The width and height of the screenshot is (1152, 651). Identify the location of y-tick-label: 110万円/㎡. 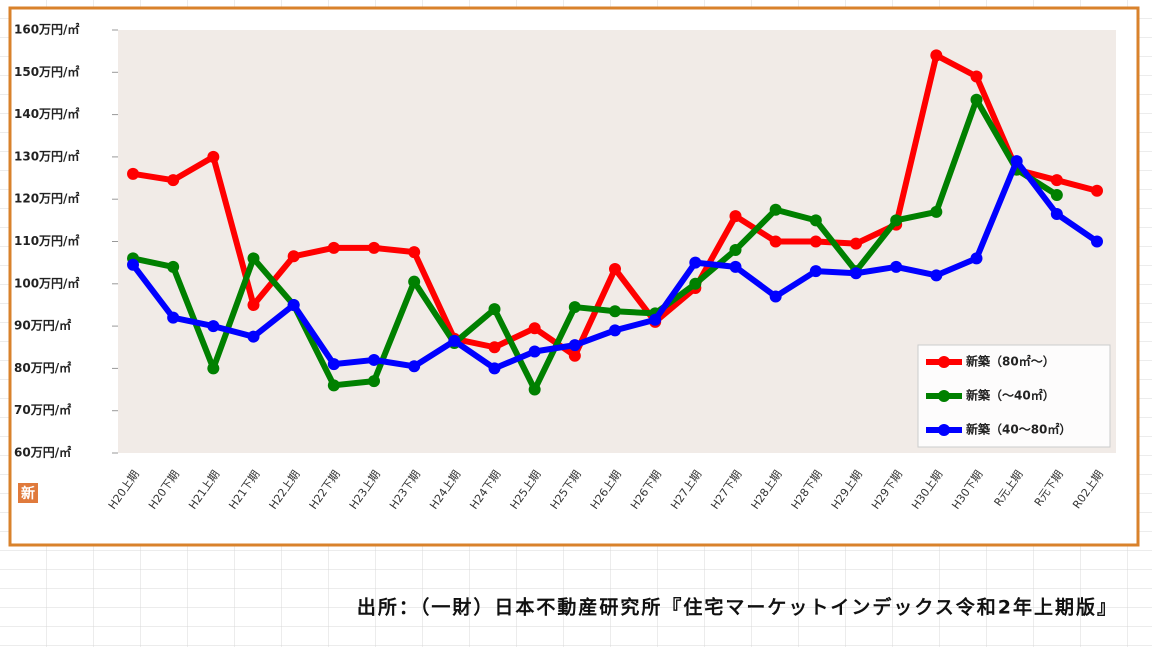
(46, 240).